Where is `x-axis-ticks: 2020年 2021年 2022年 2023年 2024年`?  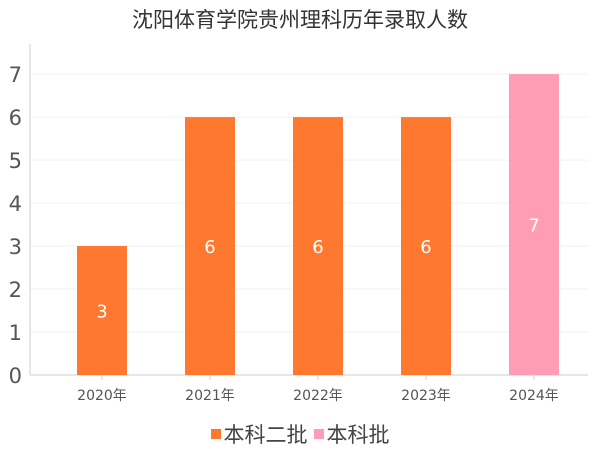 x-axis-ticks: 2020年 2021年 2022年 2023年 2024年 is located at coordinates (318, 396).